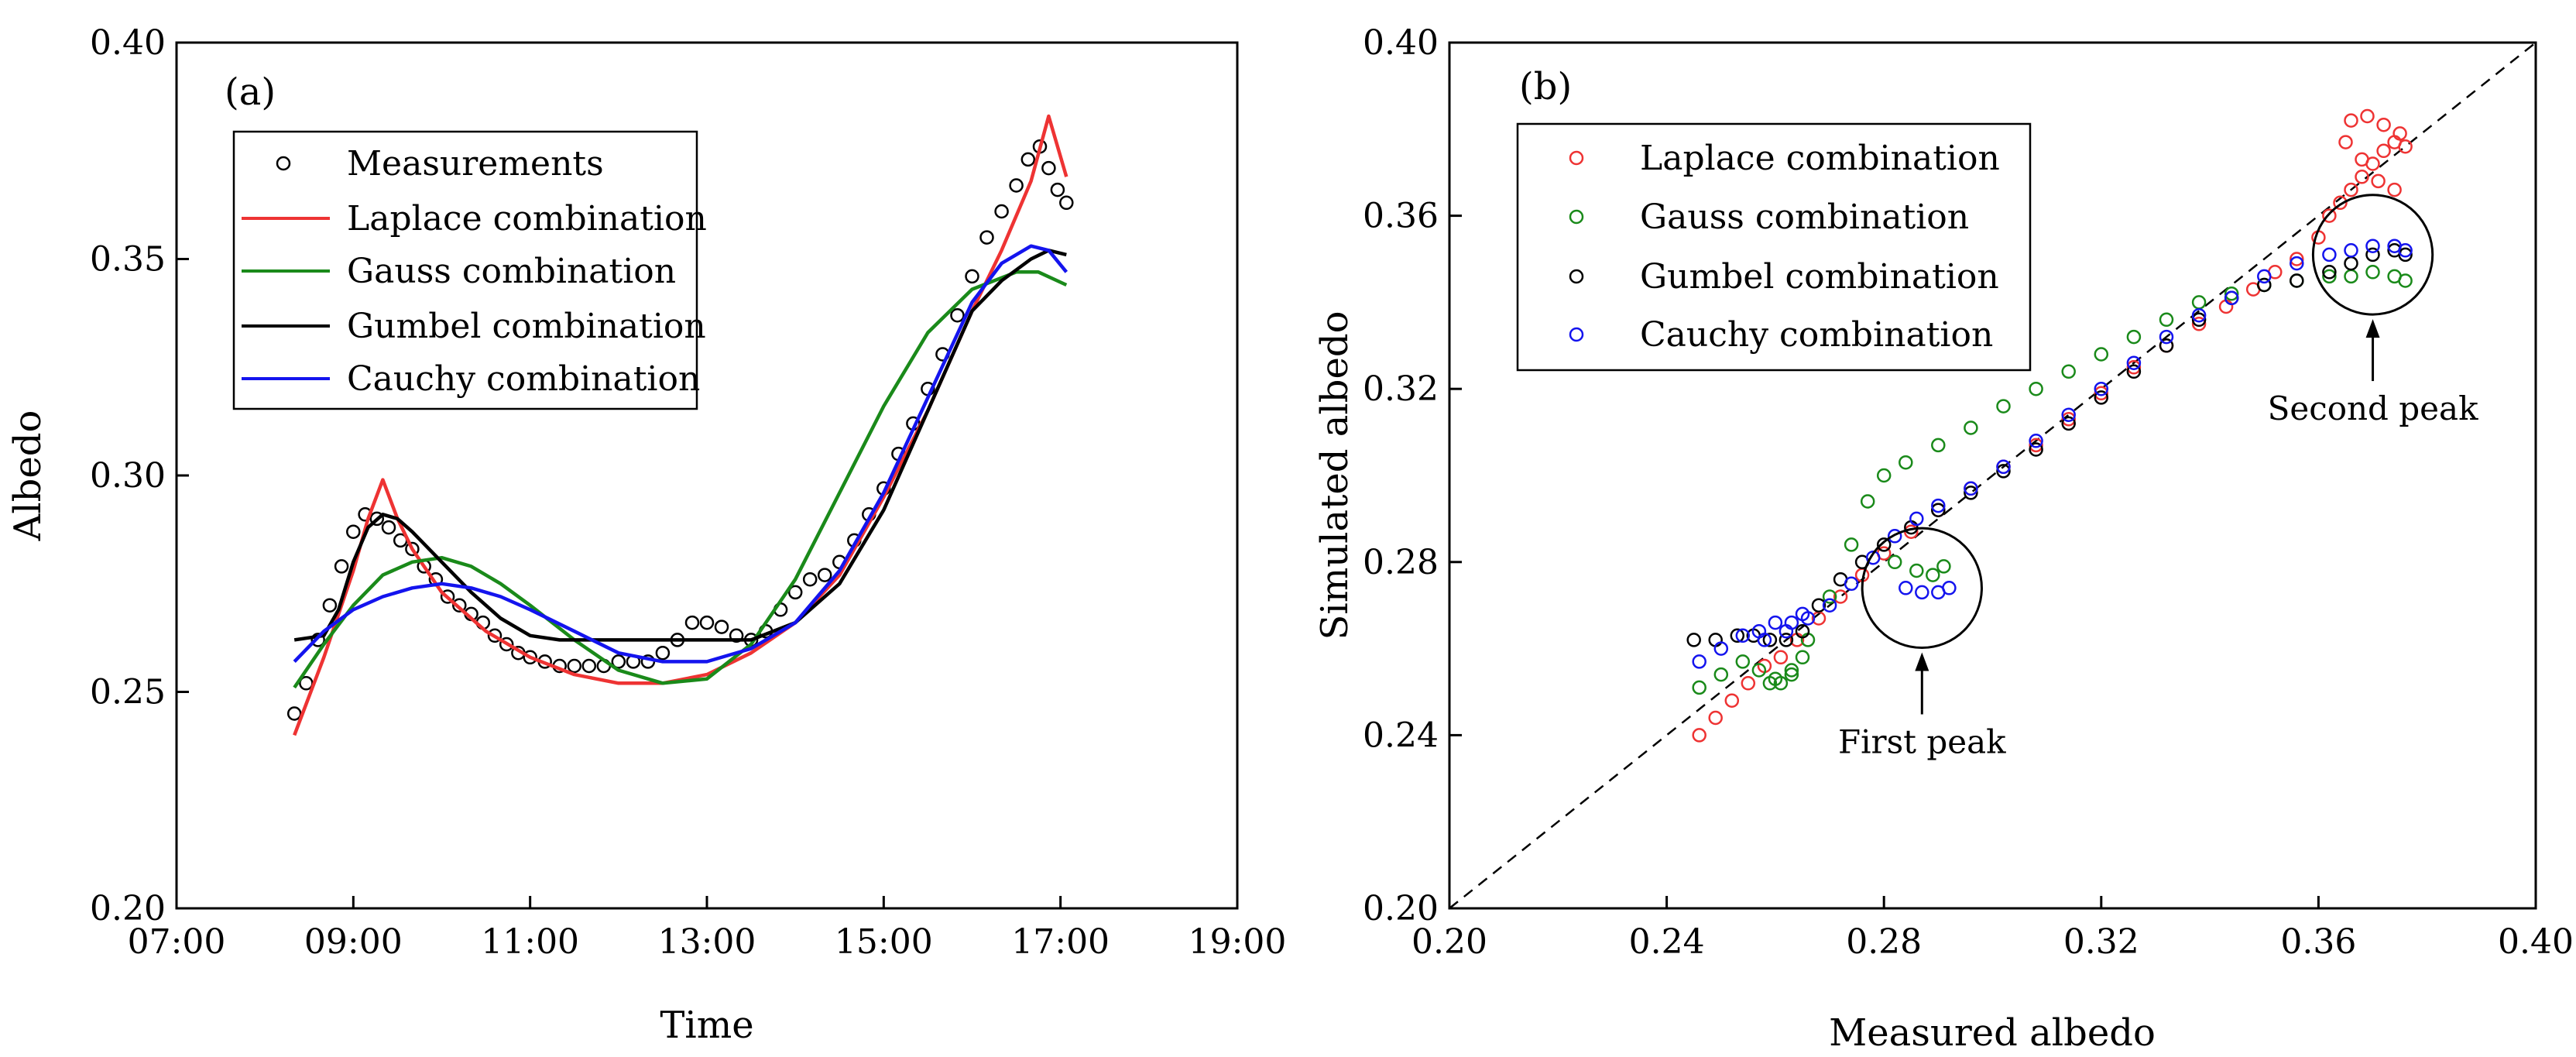  What do you see at coordinates (2158, 477) in the screenshot?
I see `panel-b-peak-annotations: First peak Second peak` at bounding box center [2158, 477].